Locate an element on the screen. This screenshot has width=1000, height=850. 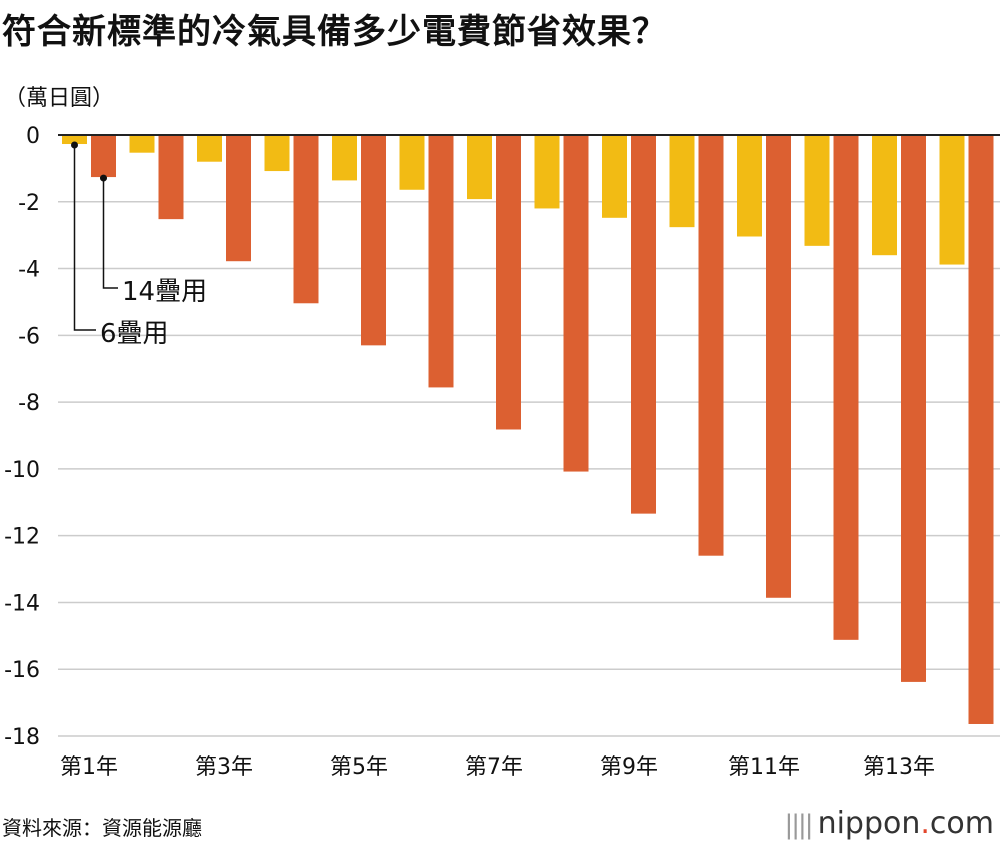
logo-bars-icon: |||| is located at coordinates (799, 825).